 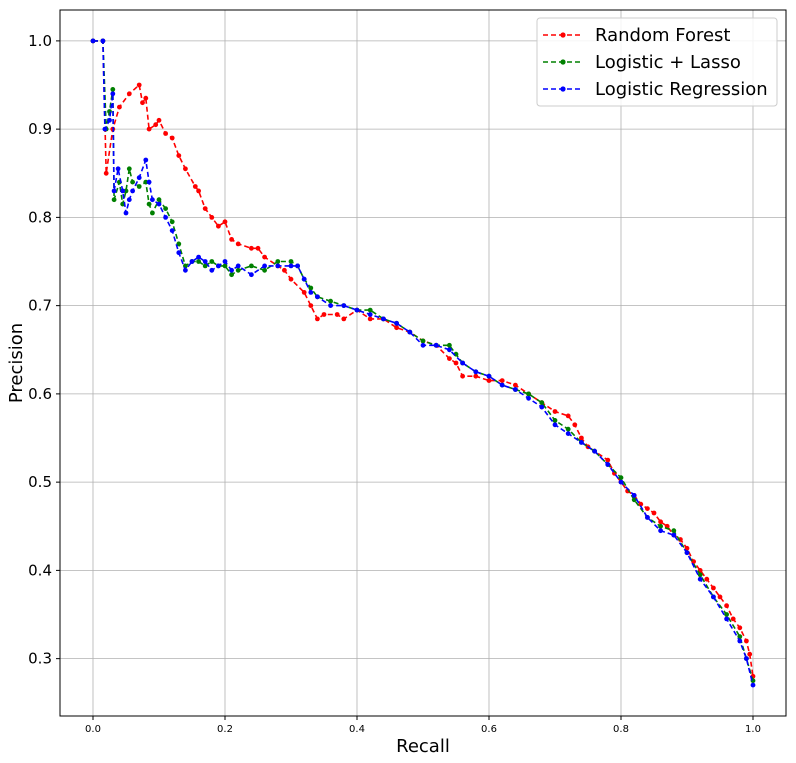 I want to click on x-axis-ticks: 0.0 0.2 0.4 0.6 0.8 1.0, so click(x=423, y=725).